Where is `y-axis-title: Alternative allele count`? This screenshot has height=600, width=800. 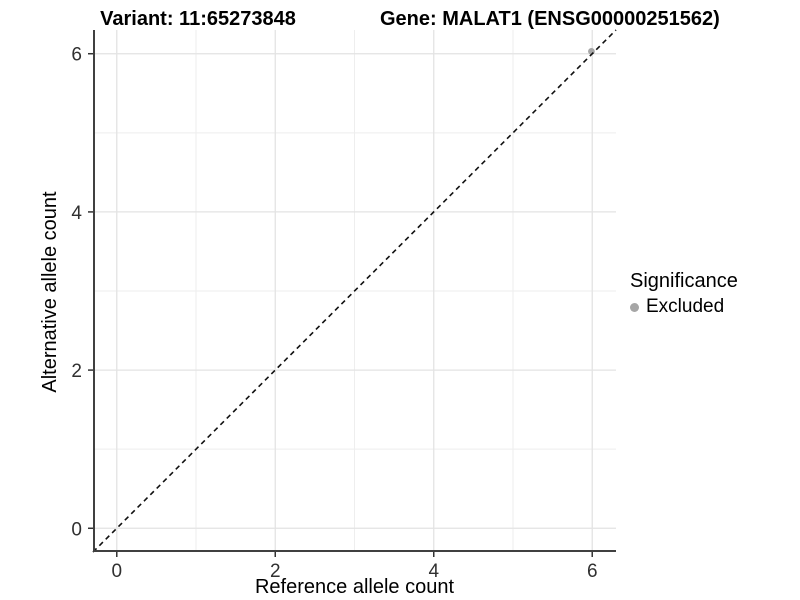
y-axis-title: Alternative allele count is located at coordinates (50, 292).